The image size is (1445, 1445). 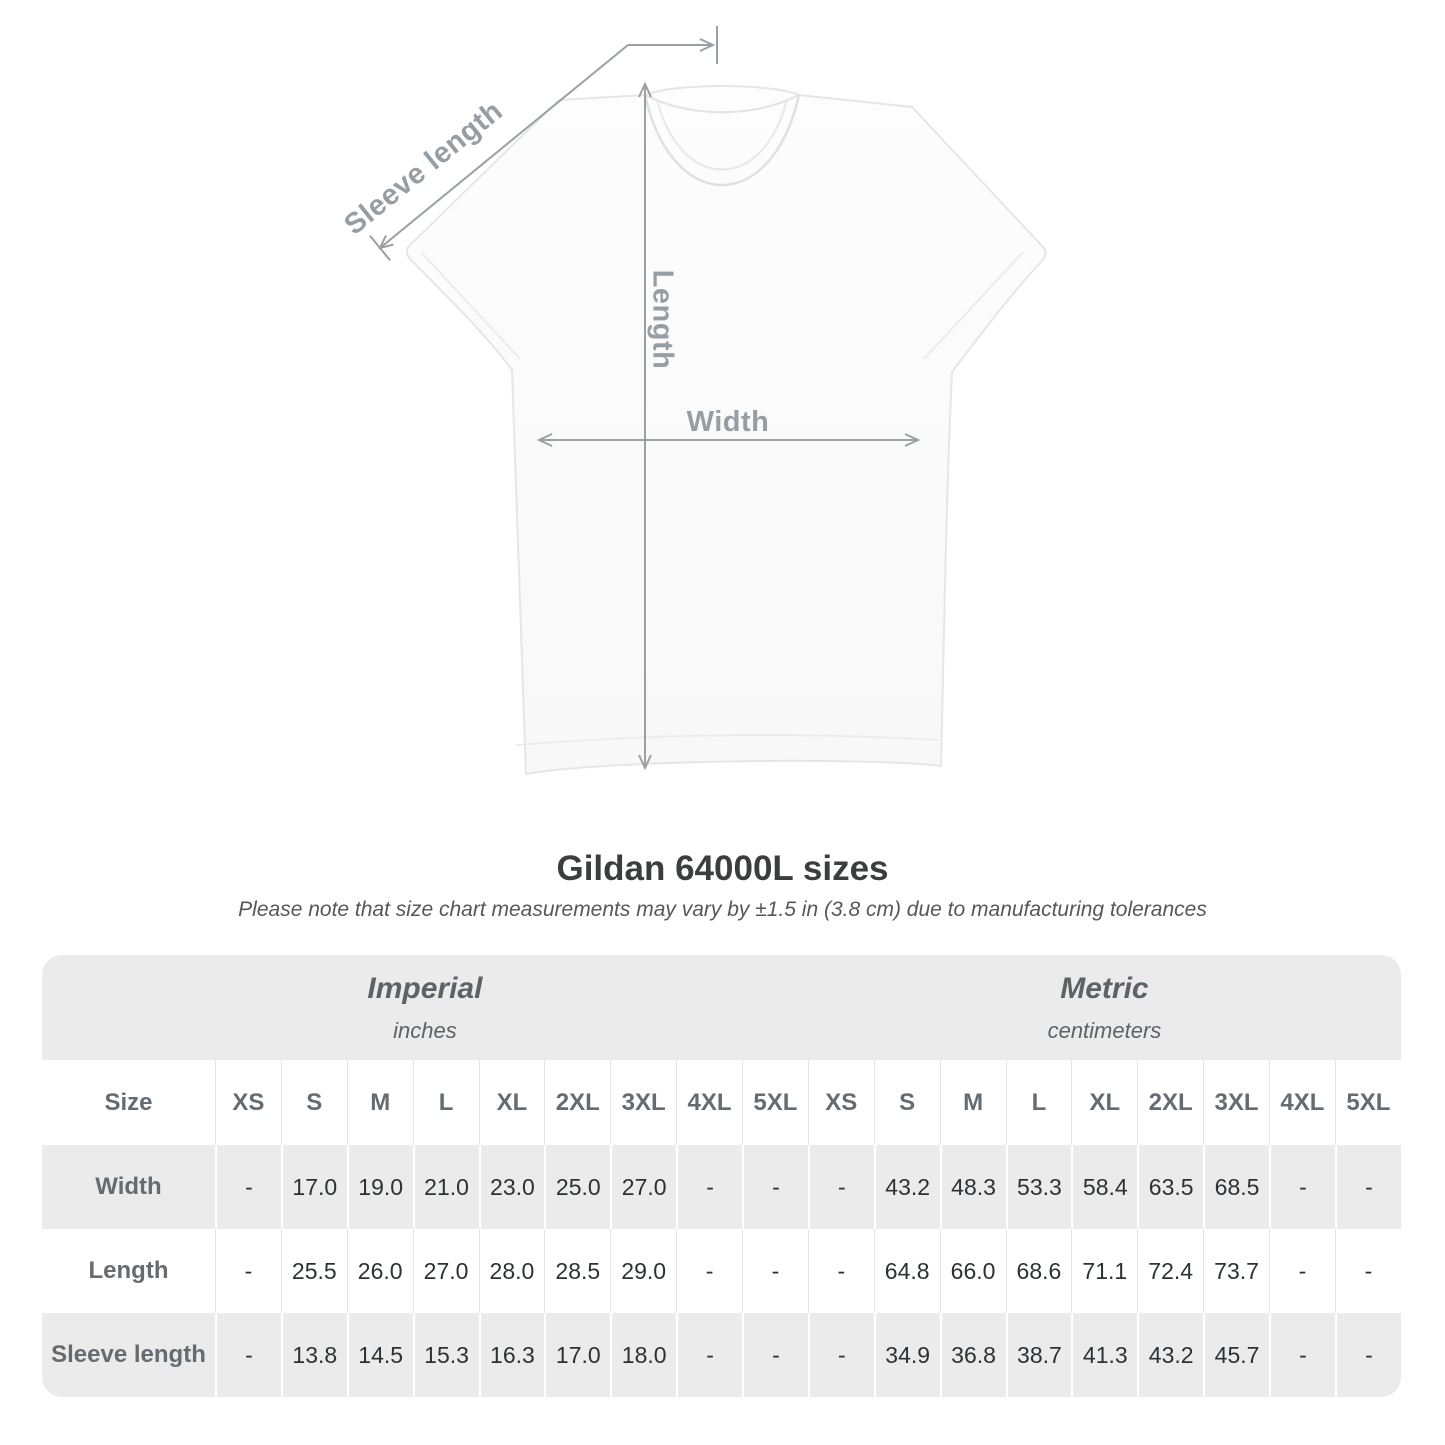 What do you see at coordinates (727, 740) in the screenshot?
I see `hem-stitch` at bounding box center [727, 740].